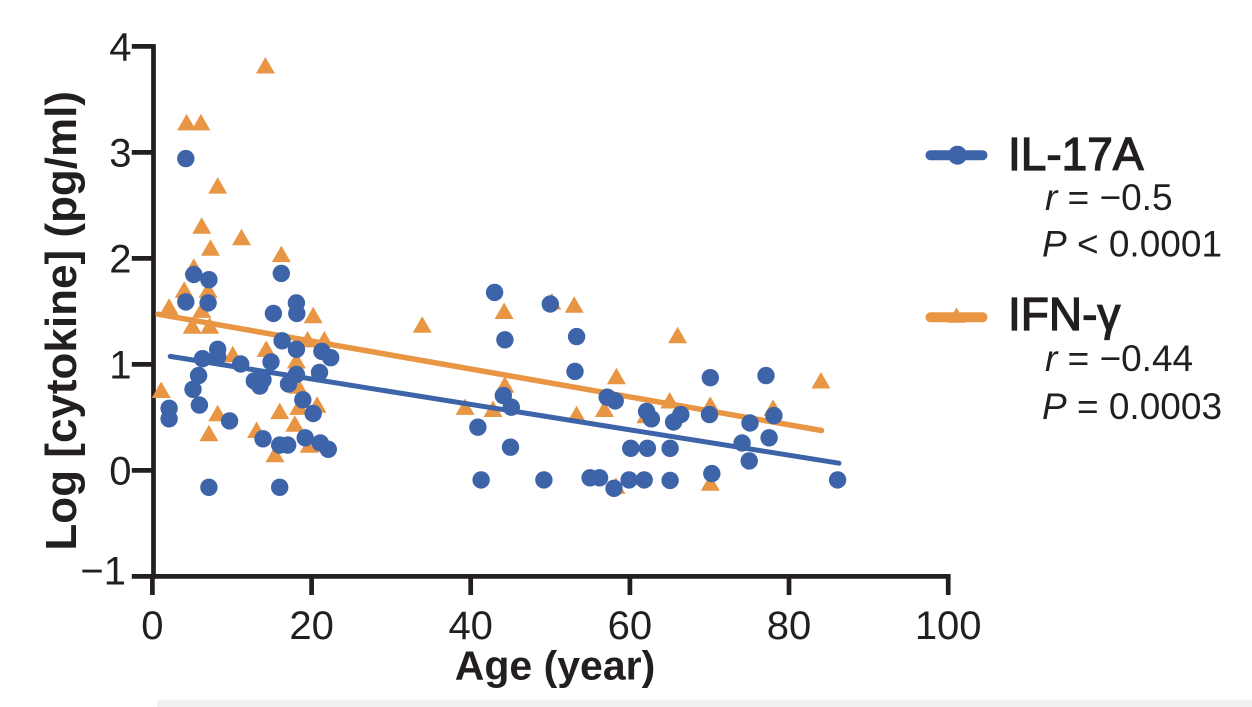  I want to click on svg-text: 60, so click(630, 626).